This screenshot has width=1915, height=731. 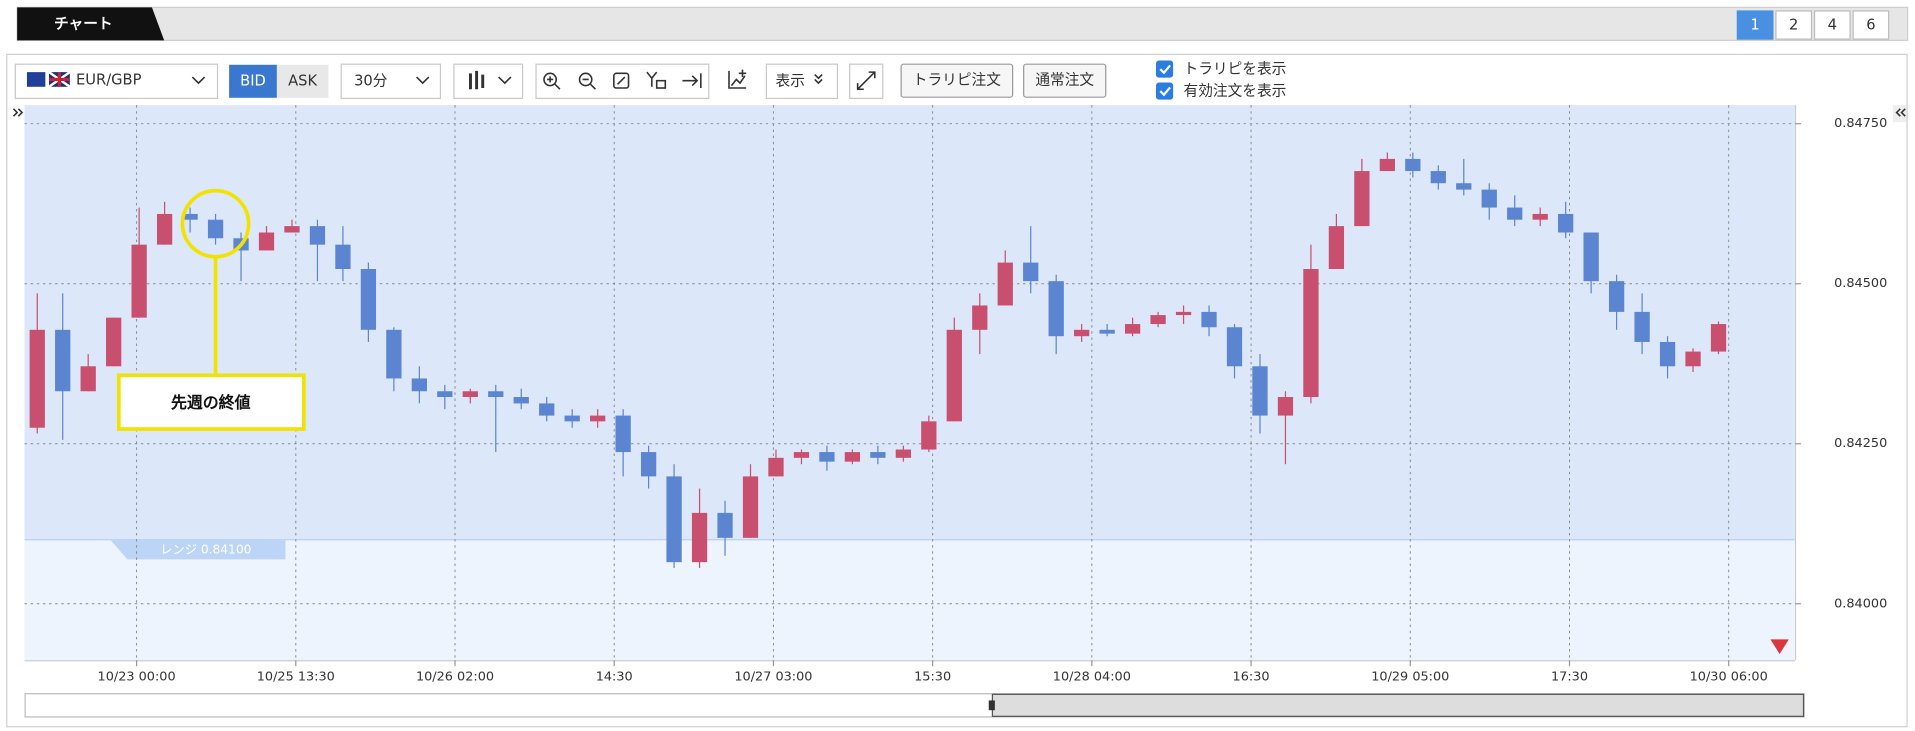 I want to click on order-label: トラリピ注文, so click(x=957, y=80).